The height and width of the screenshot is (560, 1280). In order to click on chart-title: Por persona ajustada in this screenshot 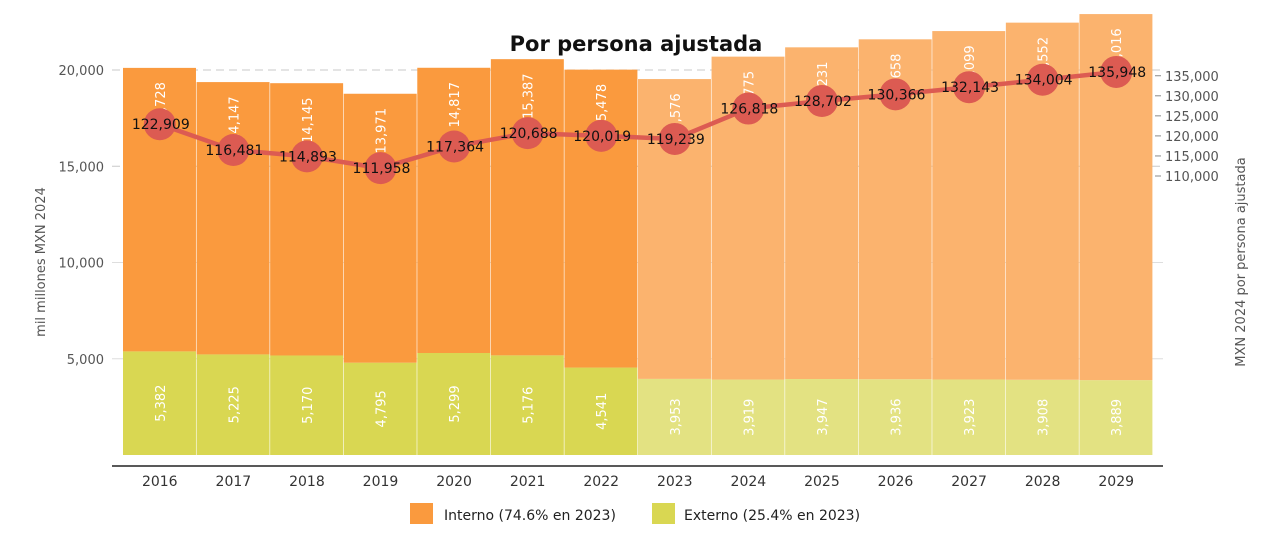, I will do `click(636, 44)`.